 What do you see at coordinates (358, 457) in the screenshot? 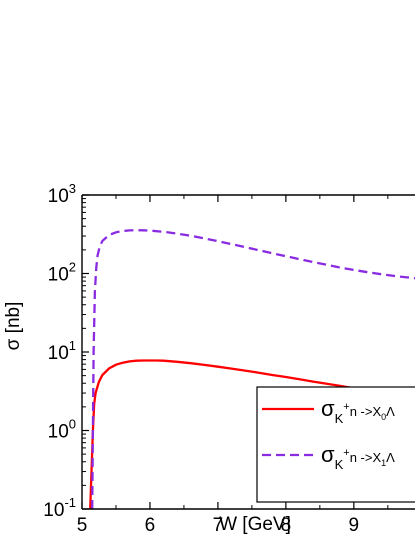
I see `legend-label-1: σK+n ->X1Λ` at bounding box center [358, 457].